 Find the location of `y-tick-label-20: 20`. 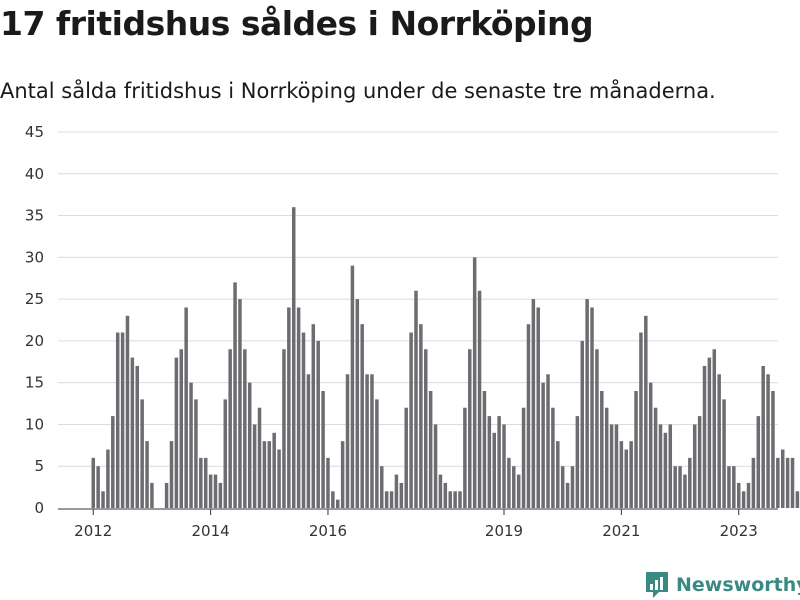

y-tick-label-20: 20 is located at coordinates (34, 341).